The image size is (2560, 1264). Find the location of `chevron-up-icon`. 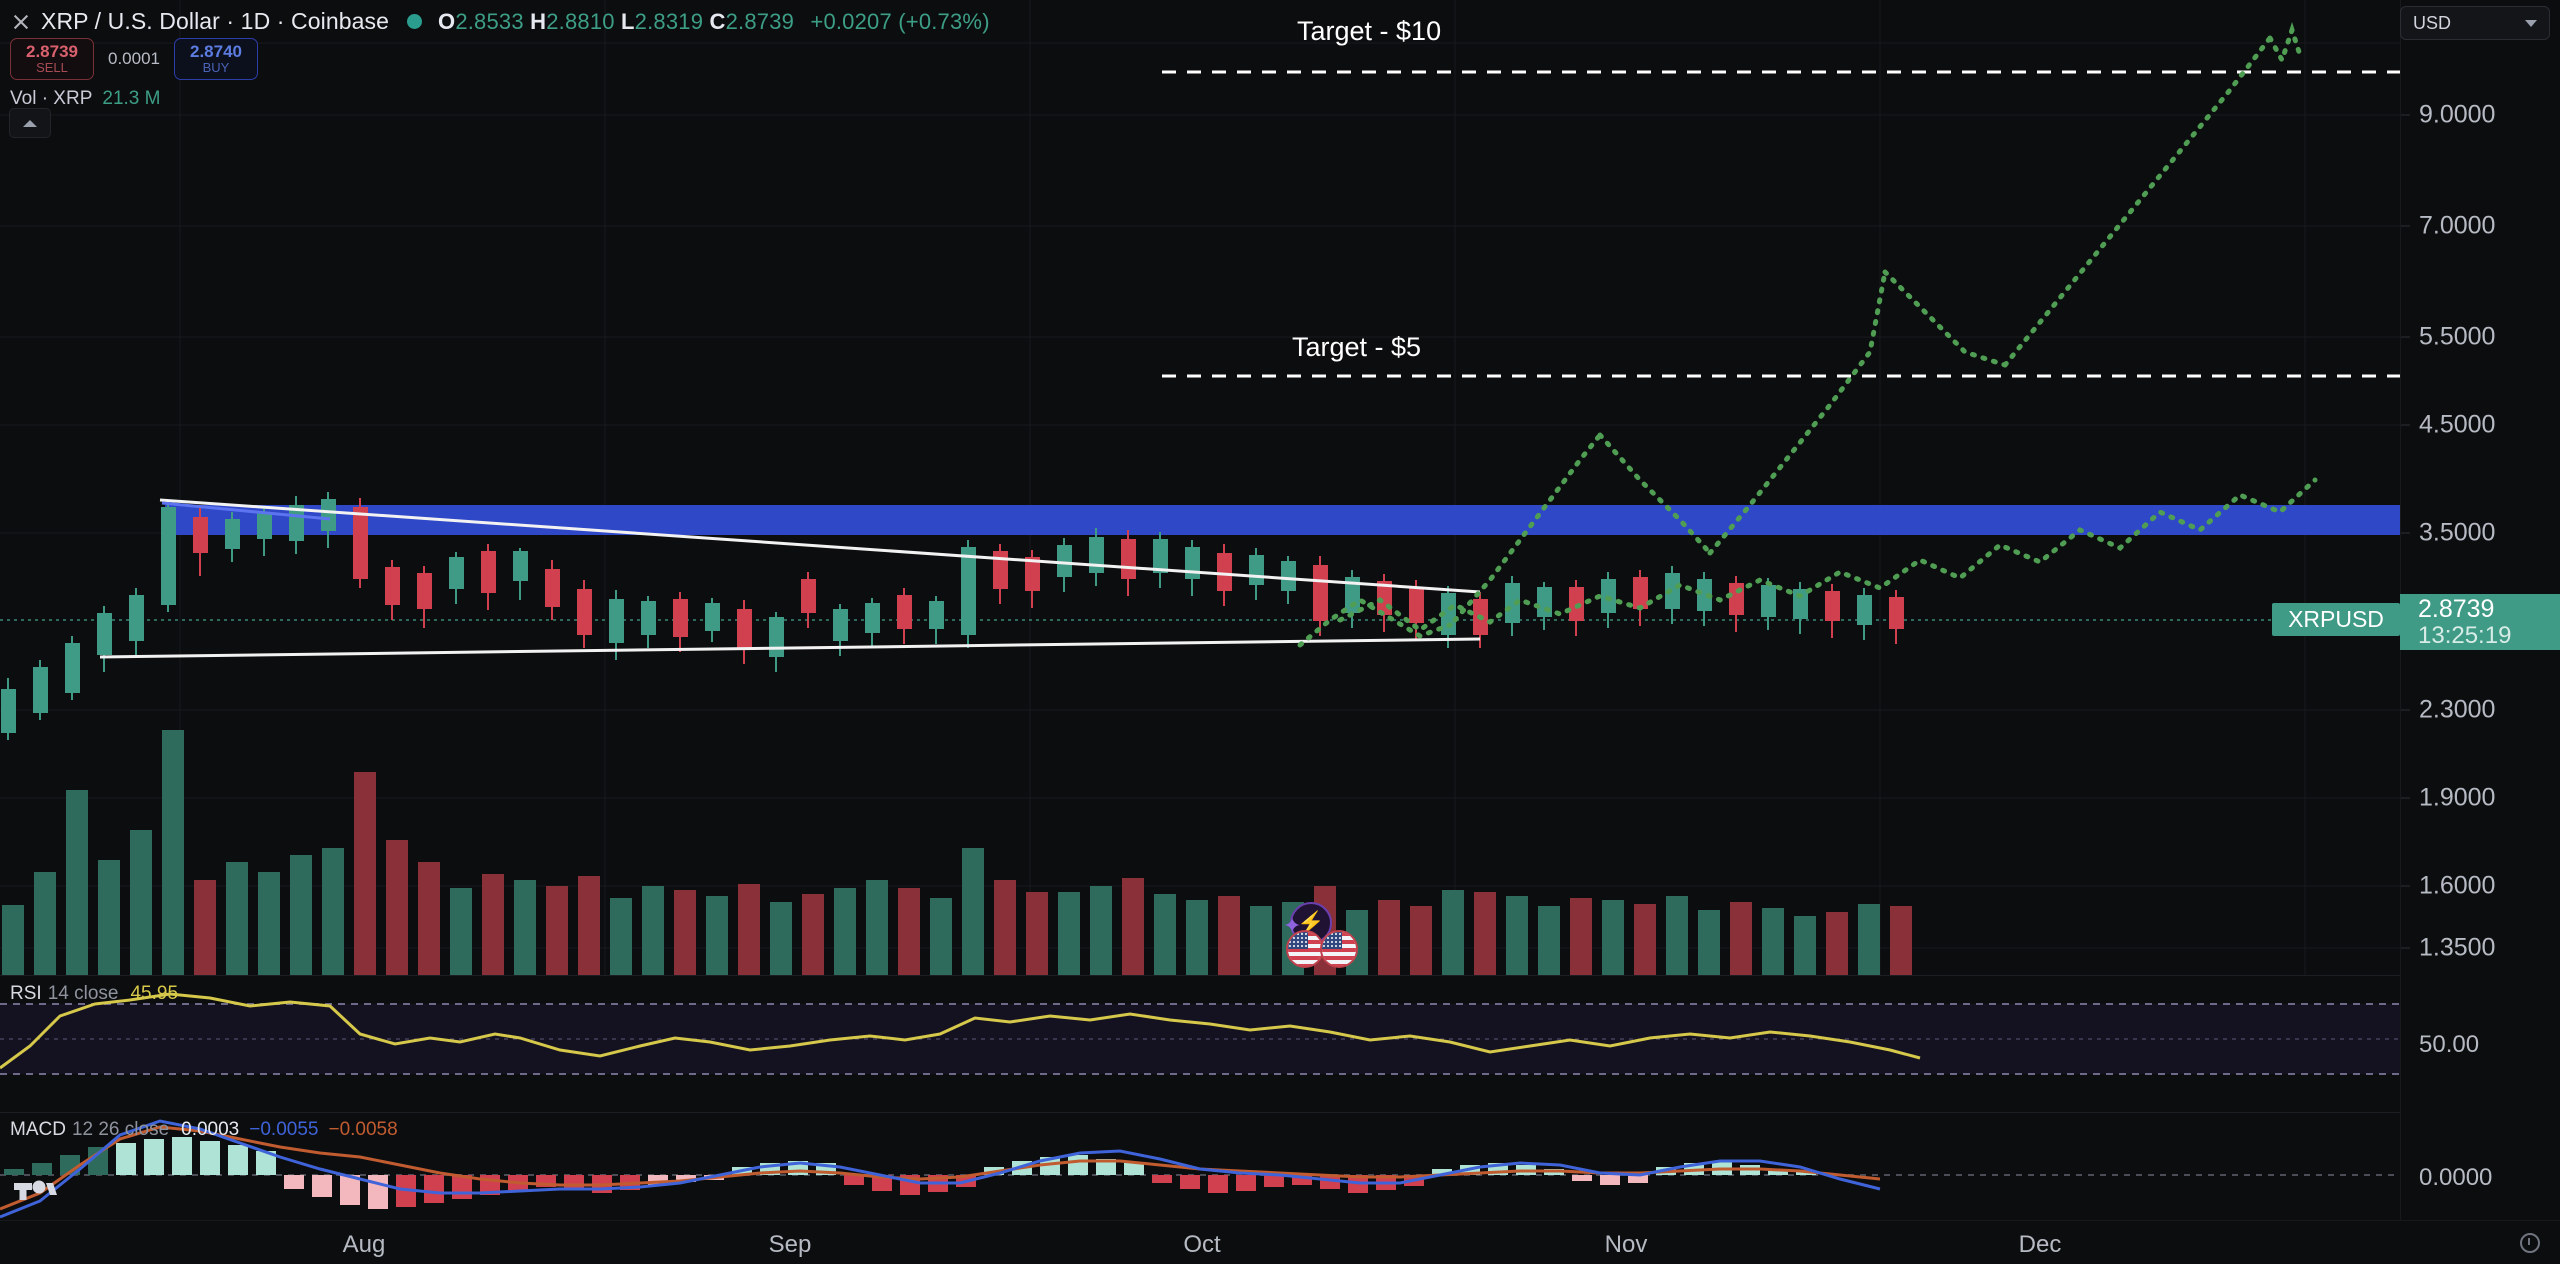

chevron-up-icon is located at coordinates (30, 123).